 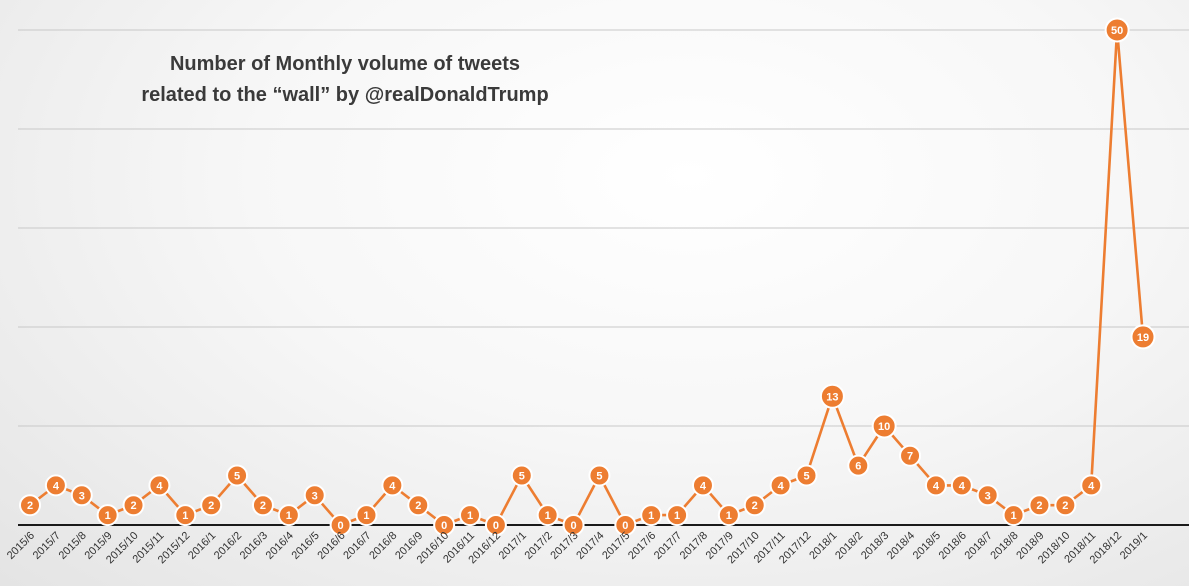 What do you see at coordinates (979, 546) in the screenshot?
I see `x-tick-label: 2018/7` at bounding box center [979, 546].